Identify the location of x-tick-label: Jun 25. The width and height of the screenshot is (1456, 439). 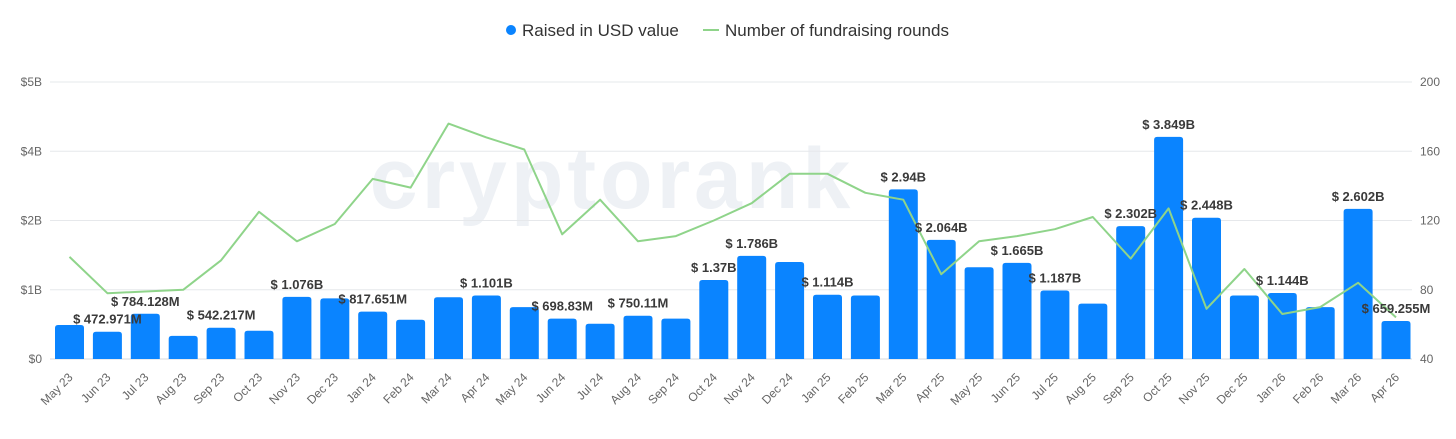
(1006, 388).